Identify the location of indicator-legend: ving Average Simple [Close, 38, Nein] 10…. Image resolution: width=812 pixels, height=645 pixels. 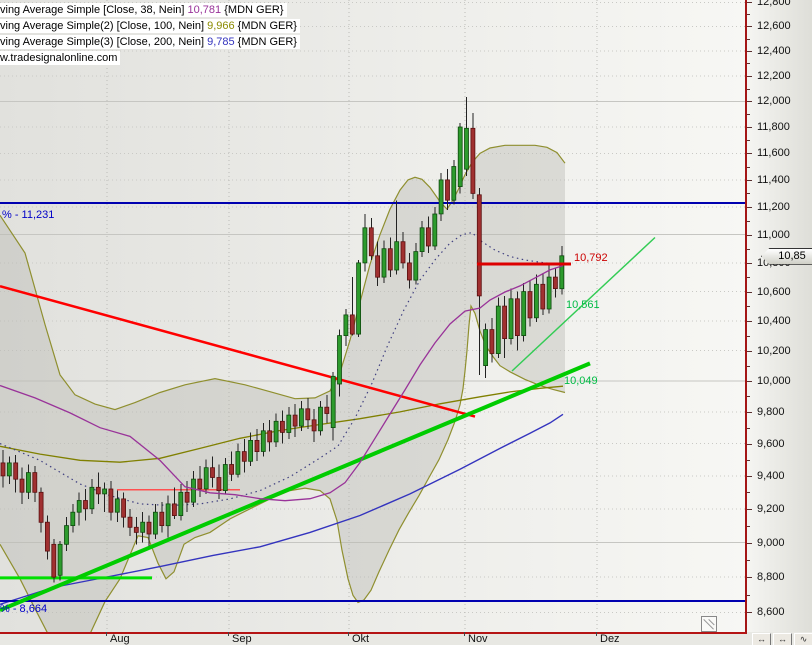
(150, 34).